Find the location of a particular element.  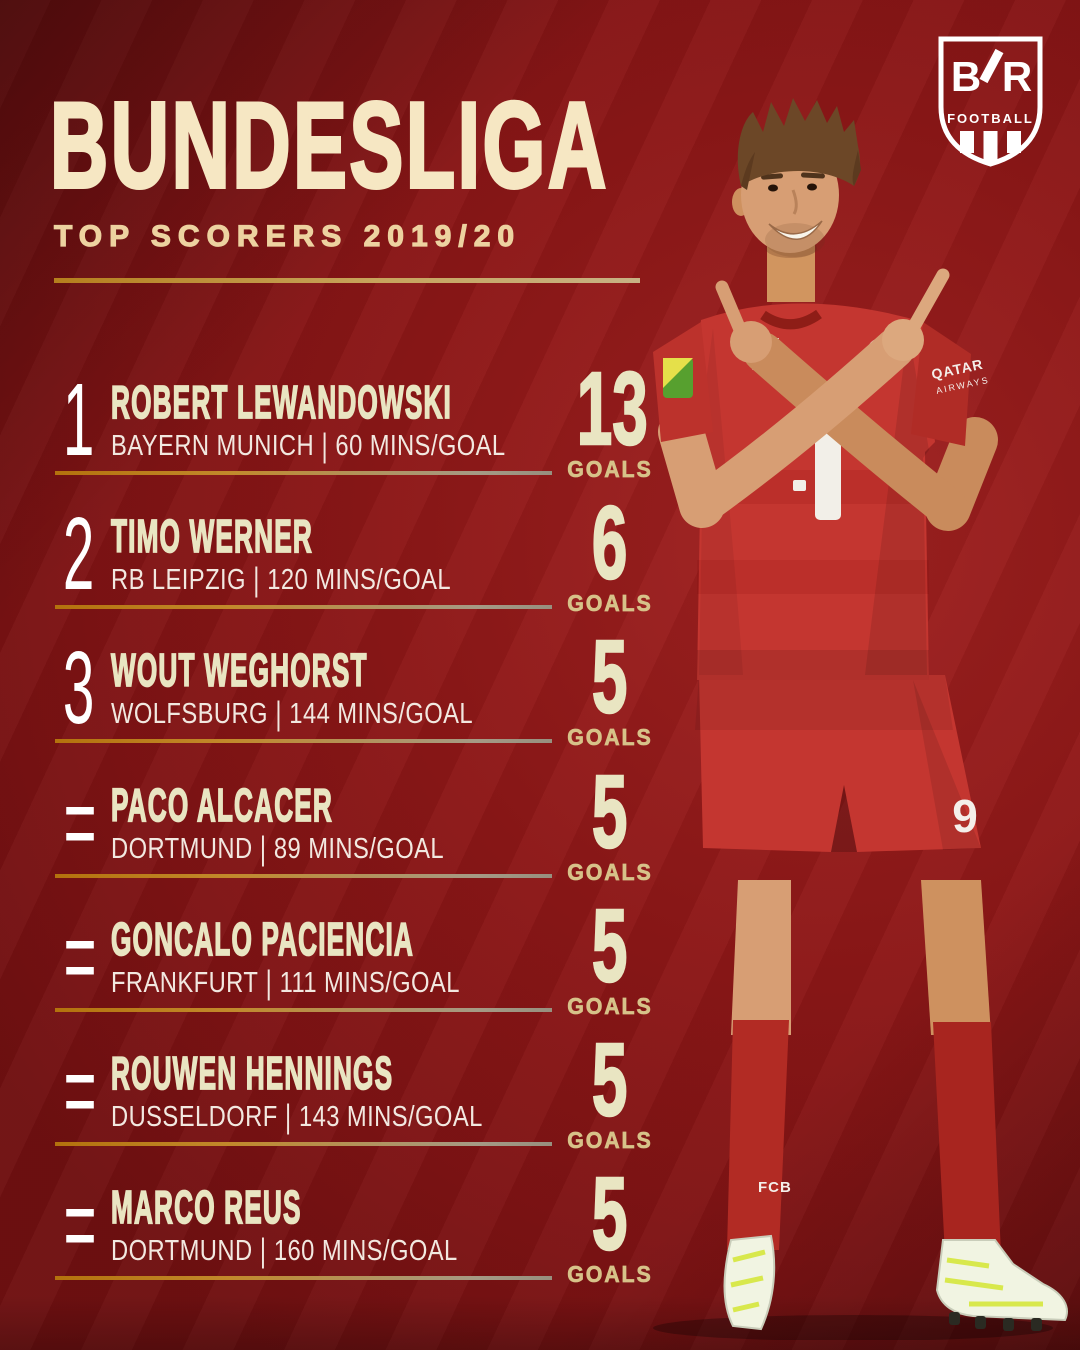

br-football-logo: B R FOOTBALL is located at coordinates (990, 101).